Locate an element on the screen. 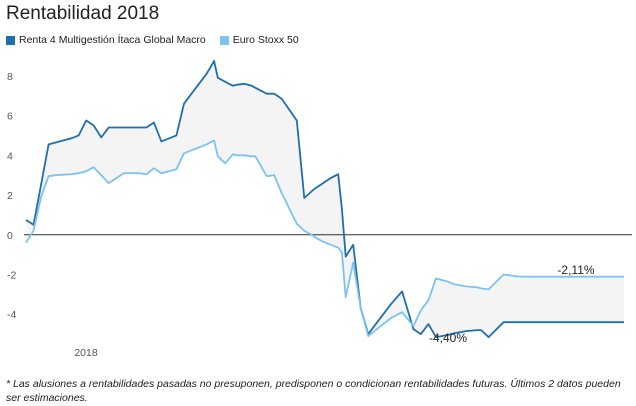  y-tick-label: -2 is located at coordinates (11, 275).